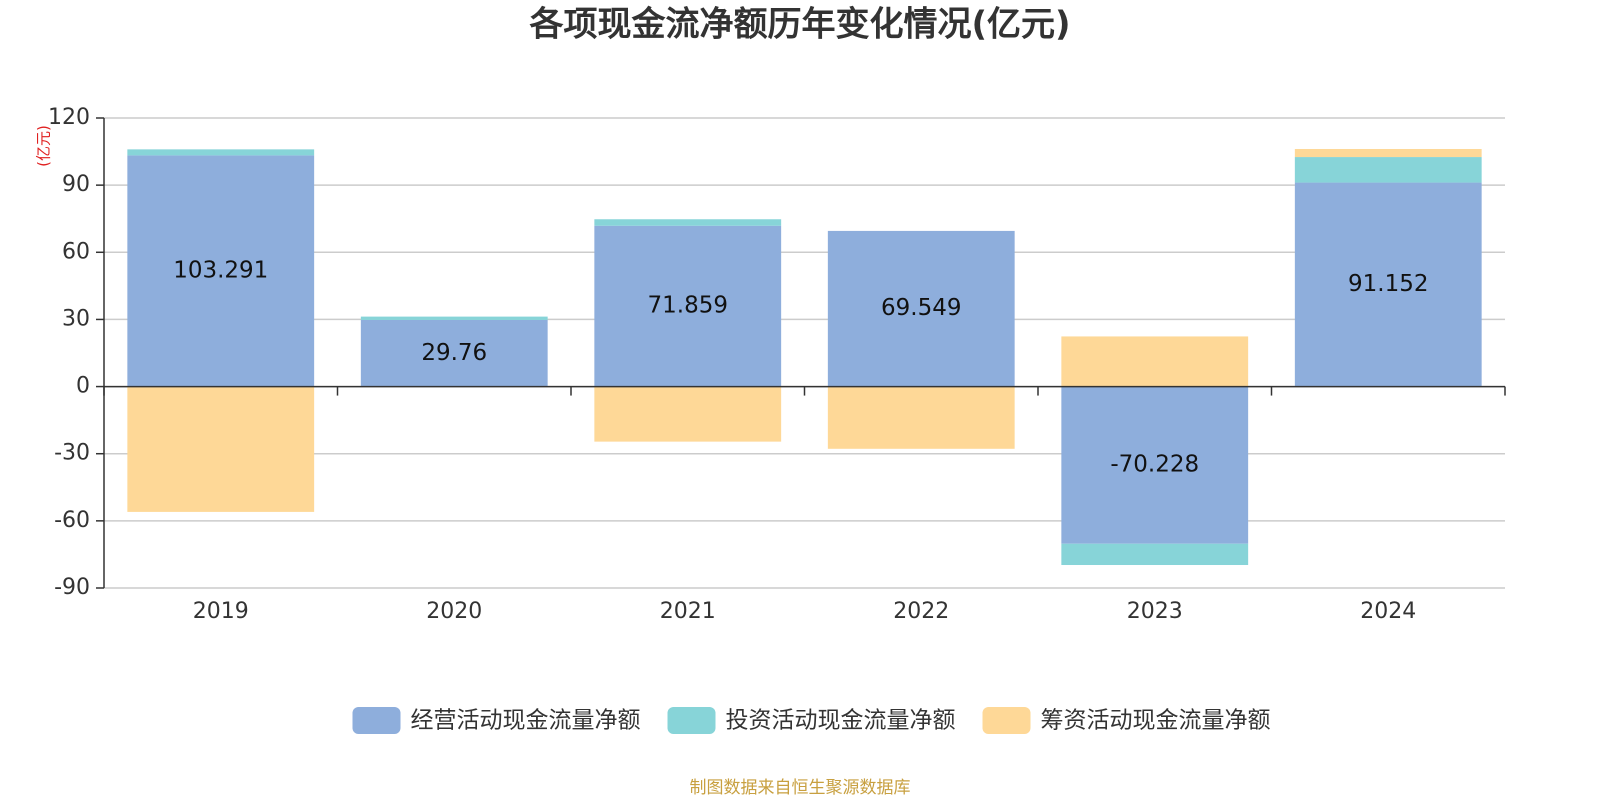 This screenshot has height=804, width=1600. I want to click on data-label: 69.549, so click(921, 308).